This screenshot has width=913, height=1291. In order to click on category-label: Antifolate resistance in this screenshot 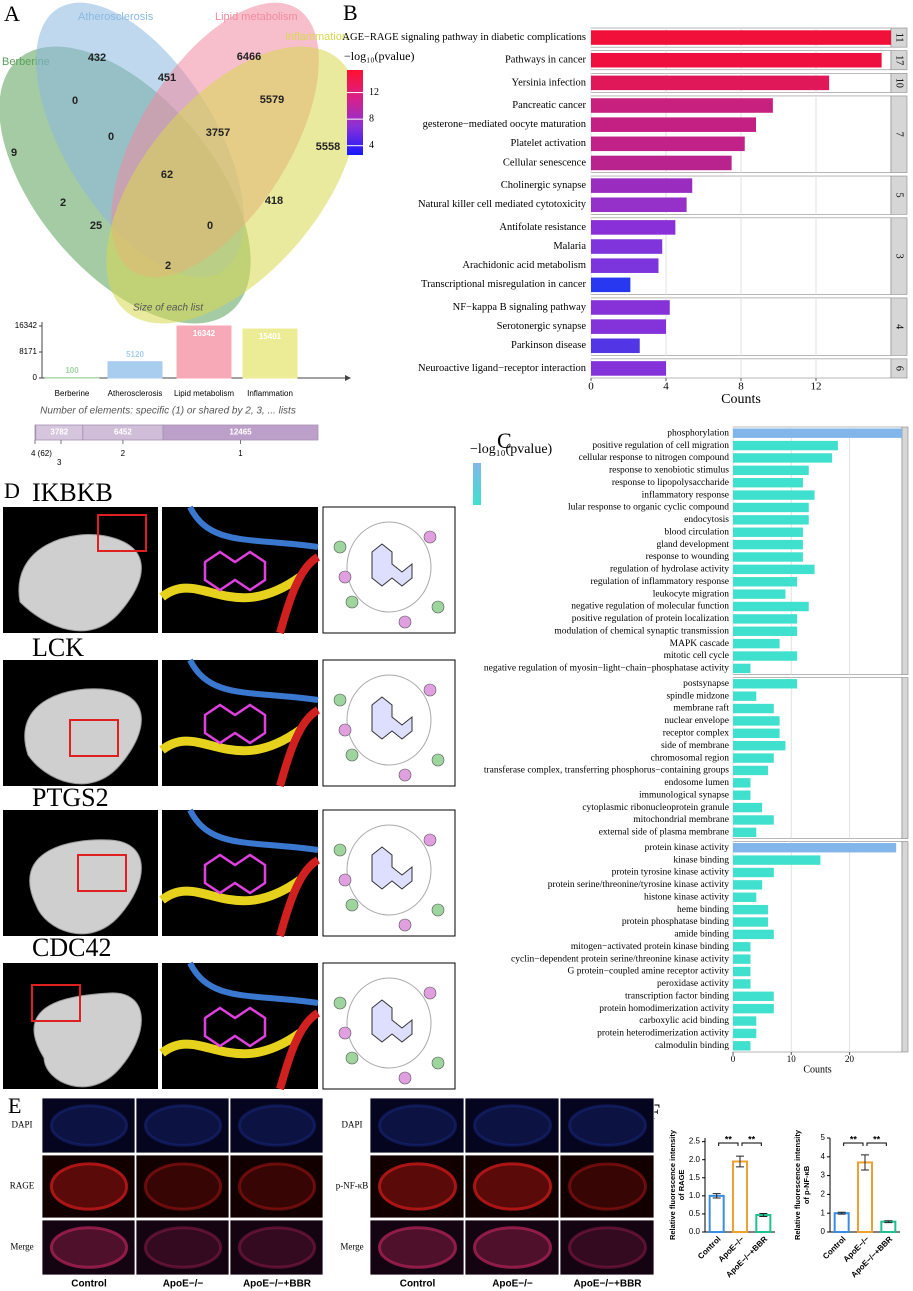, I will do `click(542, 227)`.